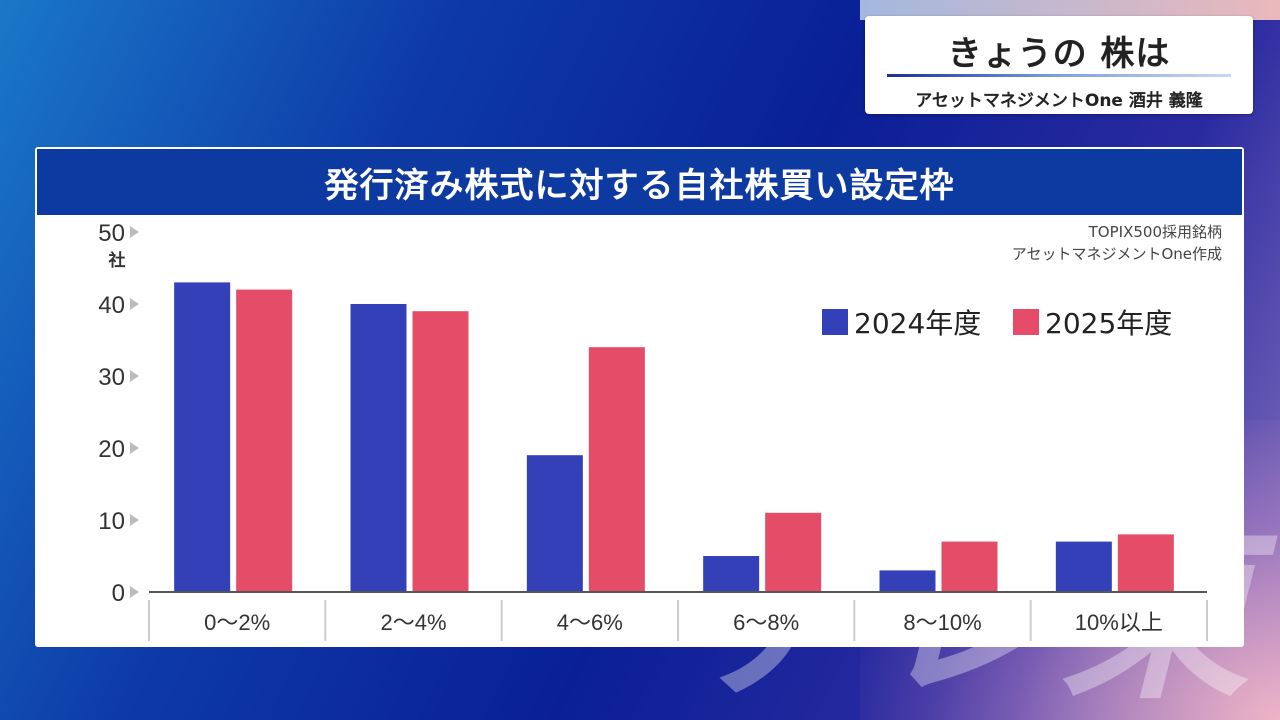  Describe the element at coordinates (111, 305) in the screenshot. I see `y-tick-label: 40` at that location.